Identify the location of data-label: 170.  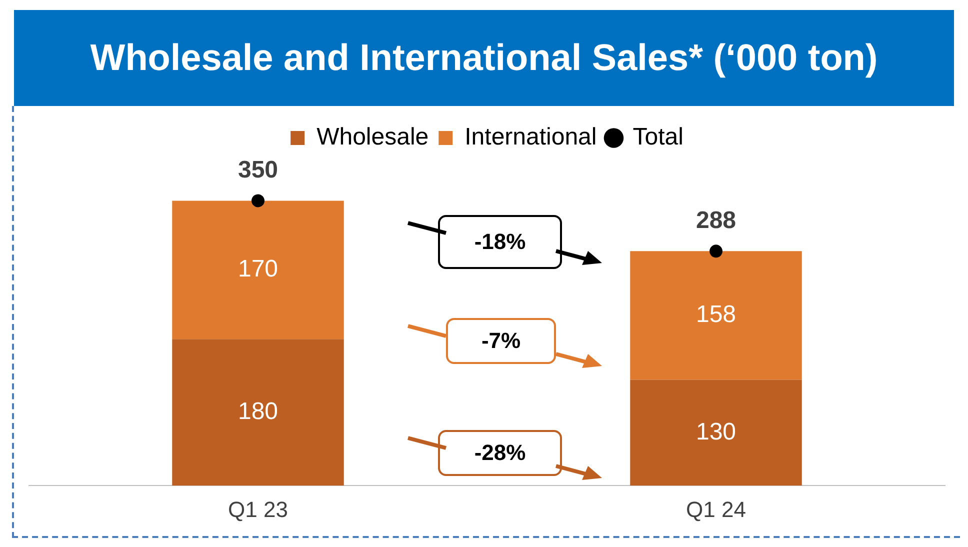
(258, 269).